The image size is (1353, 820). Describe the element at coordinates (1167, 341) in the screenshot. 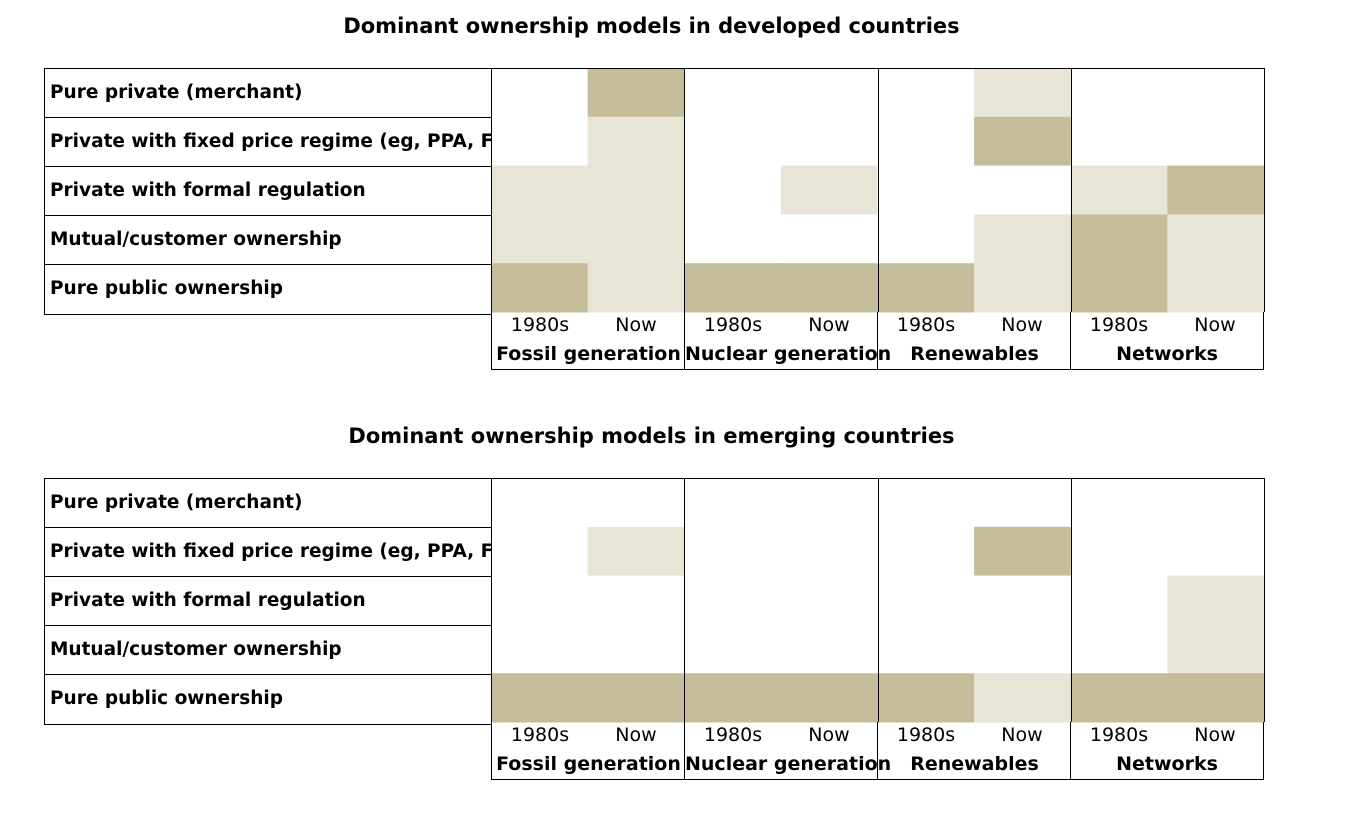

I see `axis-group-networks: 1980s Now Networks` at that location.